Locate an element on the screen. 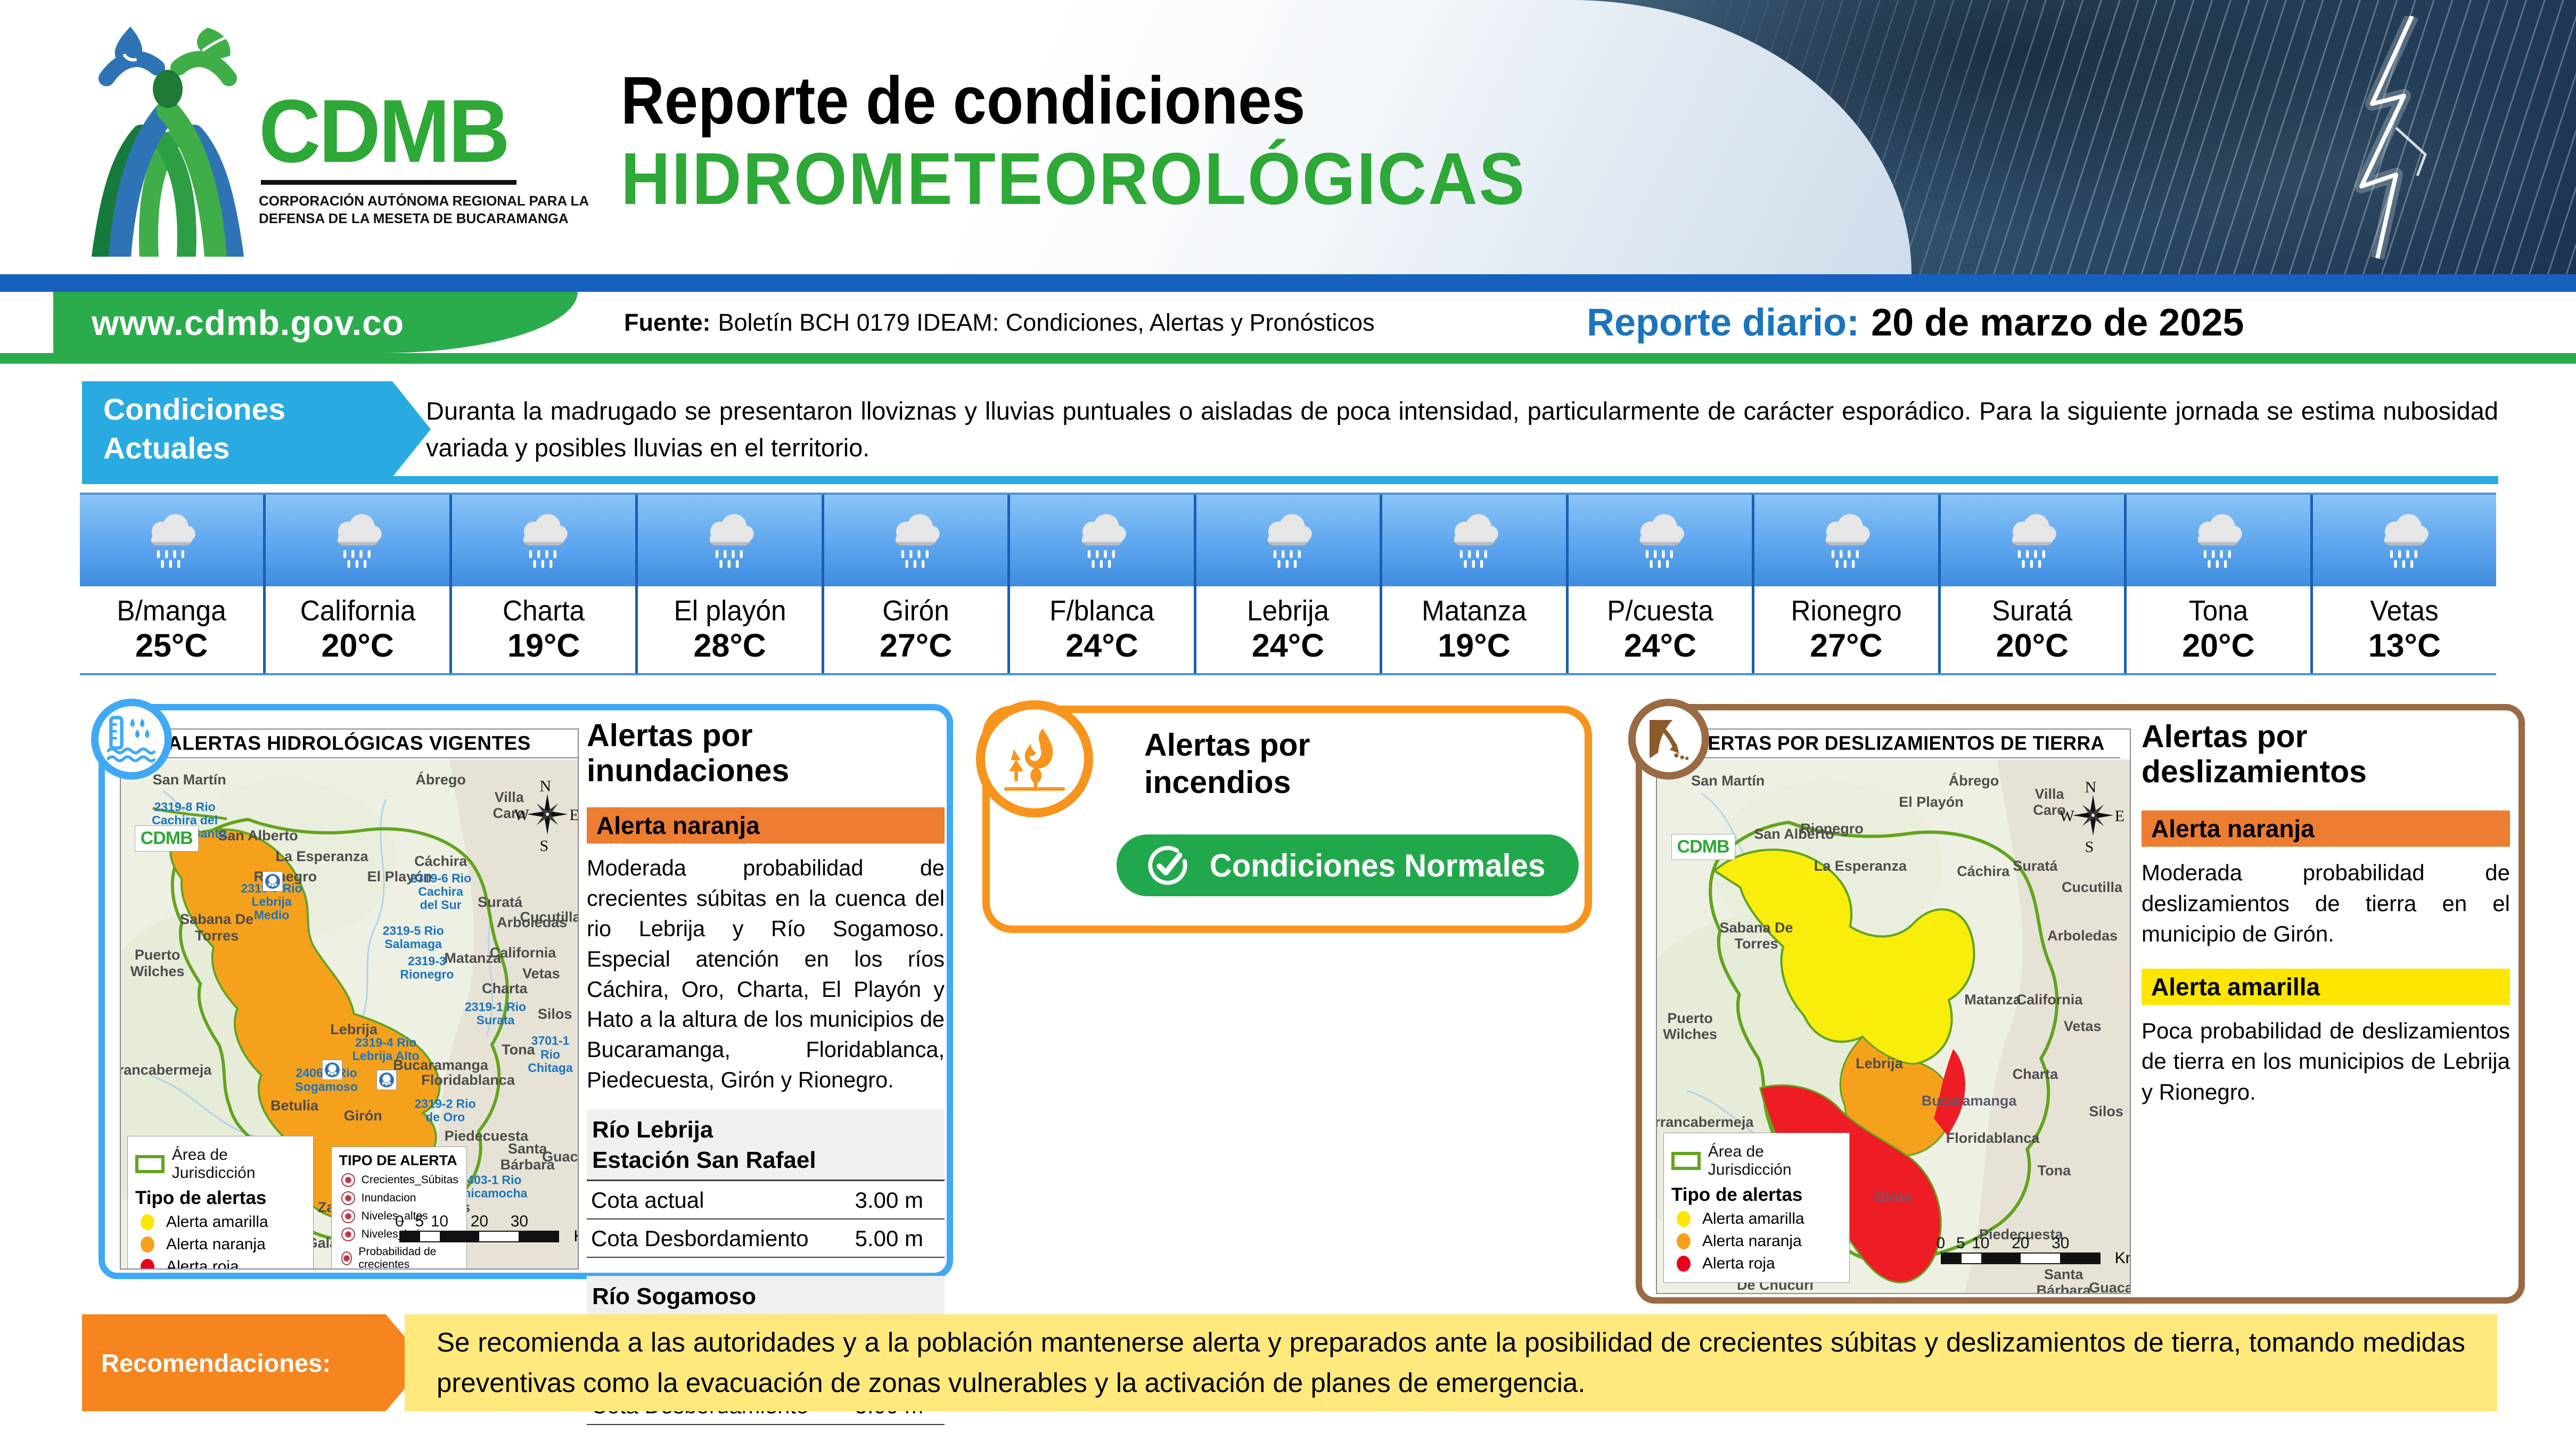  weather-col: Rionegro 27°C is located at coordinates (1847, 584).